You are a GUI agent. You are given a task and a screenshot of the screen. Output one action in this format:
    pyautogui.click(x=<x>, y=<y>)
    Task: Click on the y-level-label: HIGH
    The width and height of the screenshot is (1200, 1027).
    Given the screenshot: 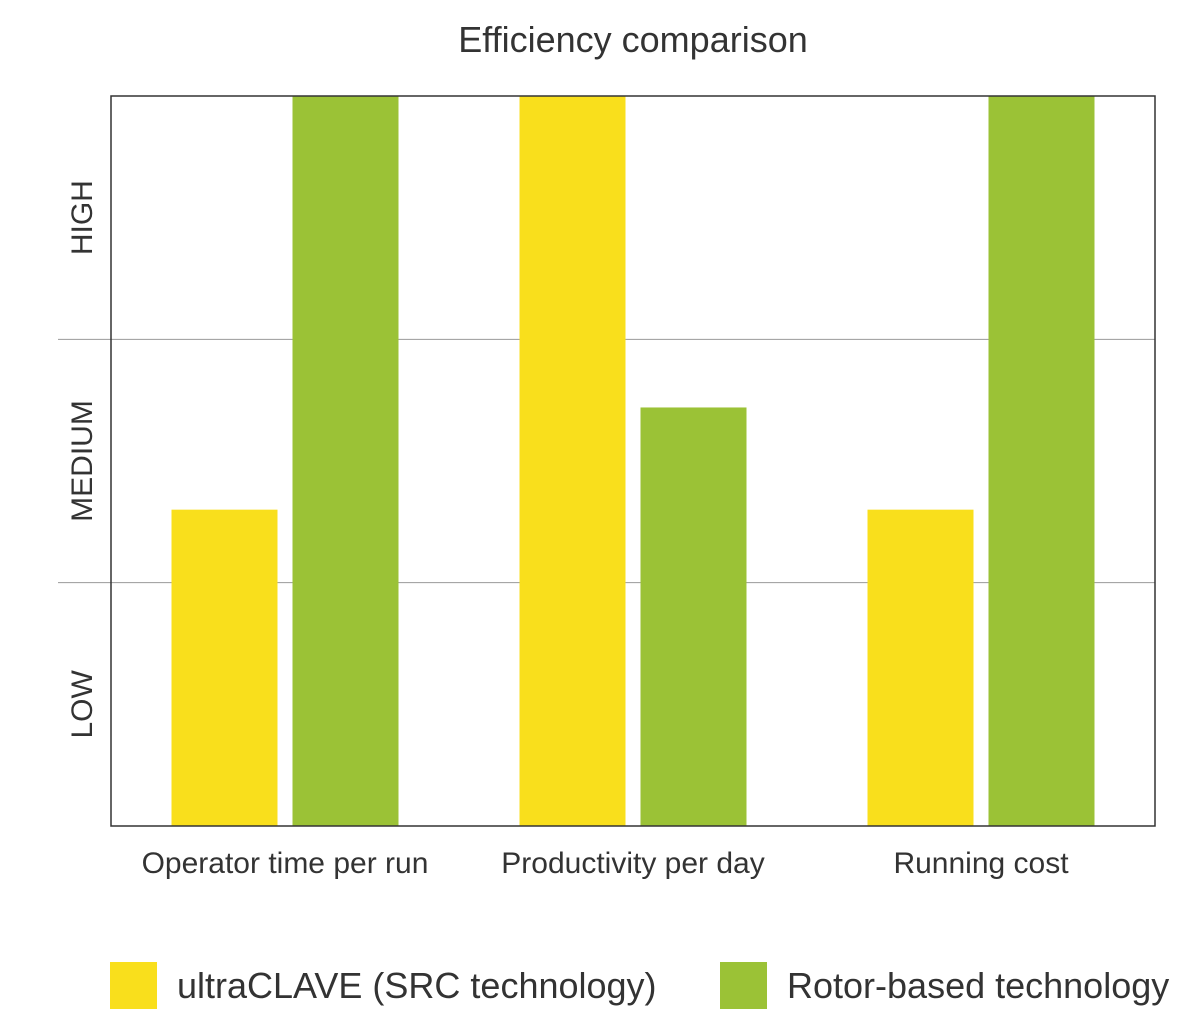 What is the action you would take?
    pyautogui.click(x=82, y=217)
    